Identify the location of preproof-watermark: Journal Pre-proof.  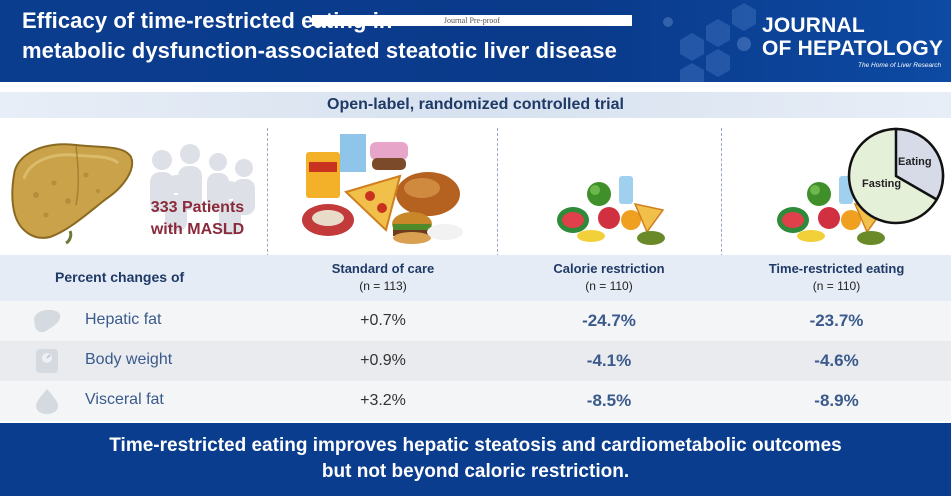
(472, 20).